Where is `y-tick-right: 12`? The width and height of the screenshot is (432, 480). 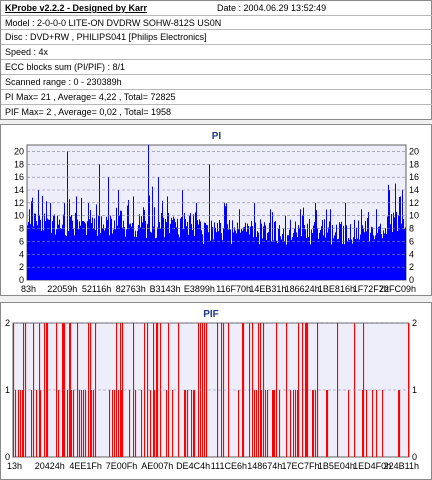
y-tick-right: 12 is located at coordinates (414, 203).